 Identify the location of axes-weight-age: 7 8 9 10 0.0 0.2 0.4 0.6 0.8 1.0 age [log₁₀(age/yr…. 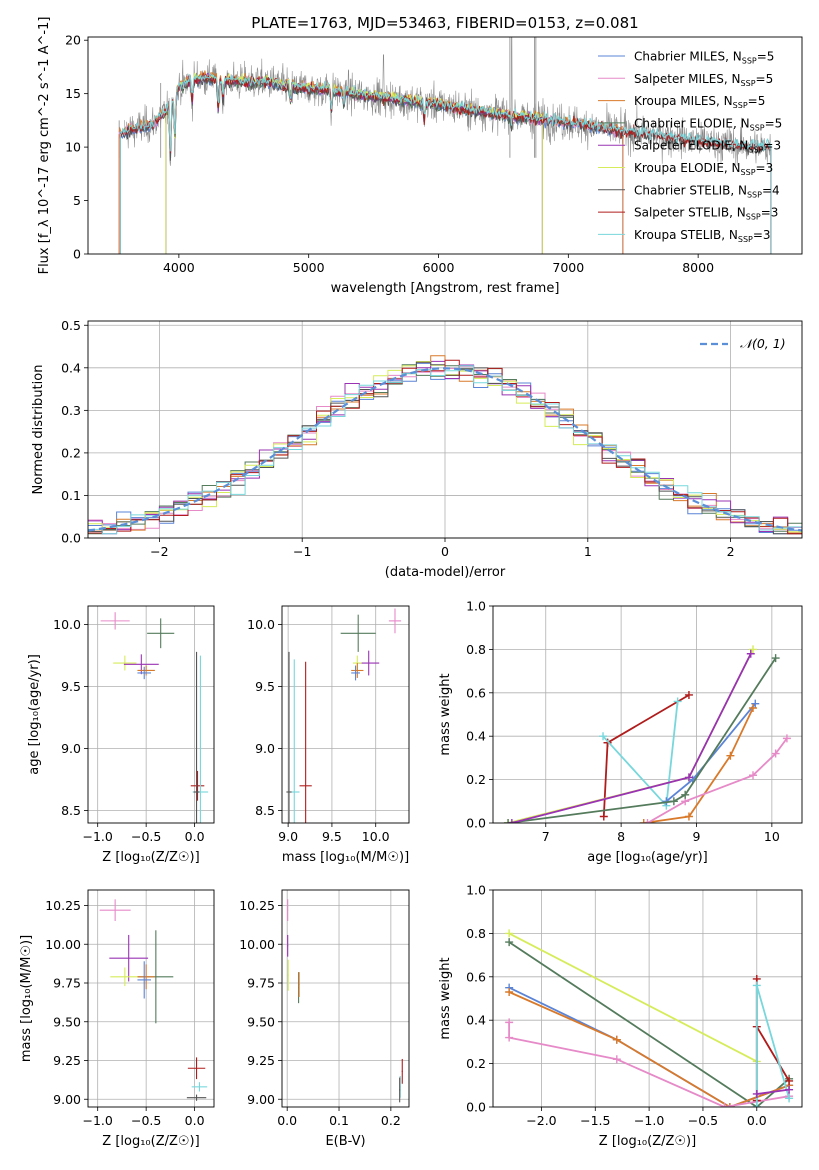
(620, 732).